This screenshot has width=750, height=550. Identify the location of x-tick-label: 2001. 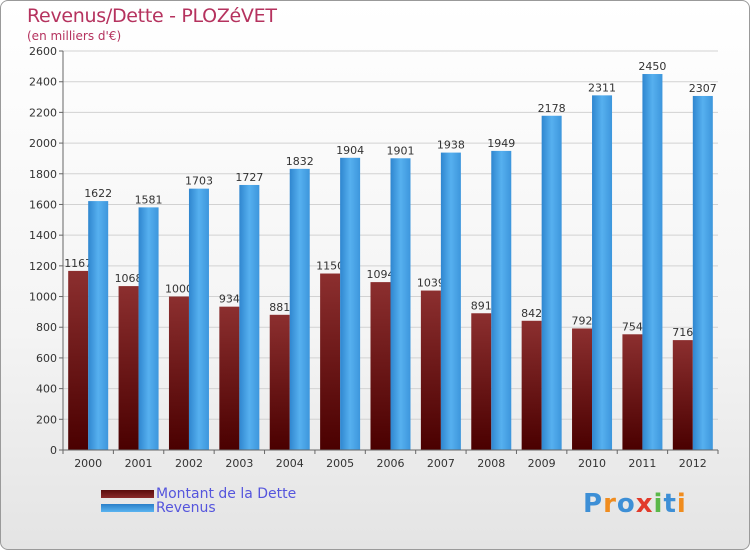
(139, 463).